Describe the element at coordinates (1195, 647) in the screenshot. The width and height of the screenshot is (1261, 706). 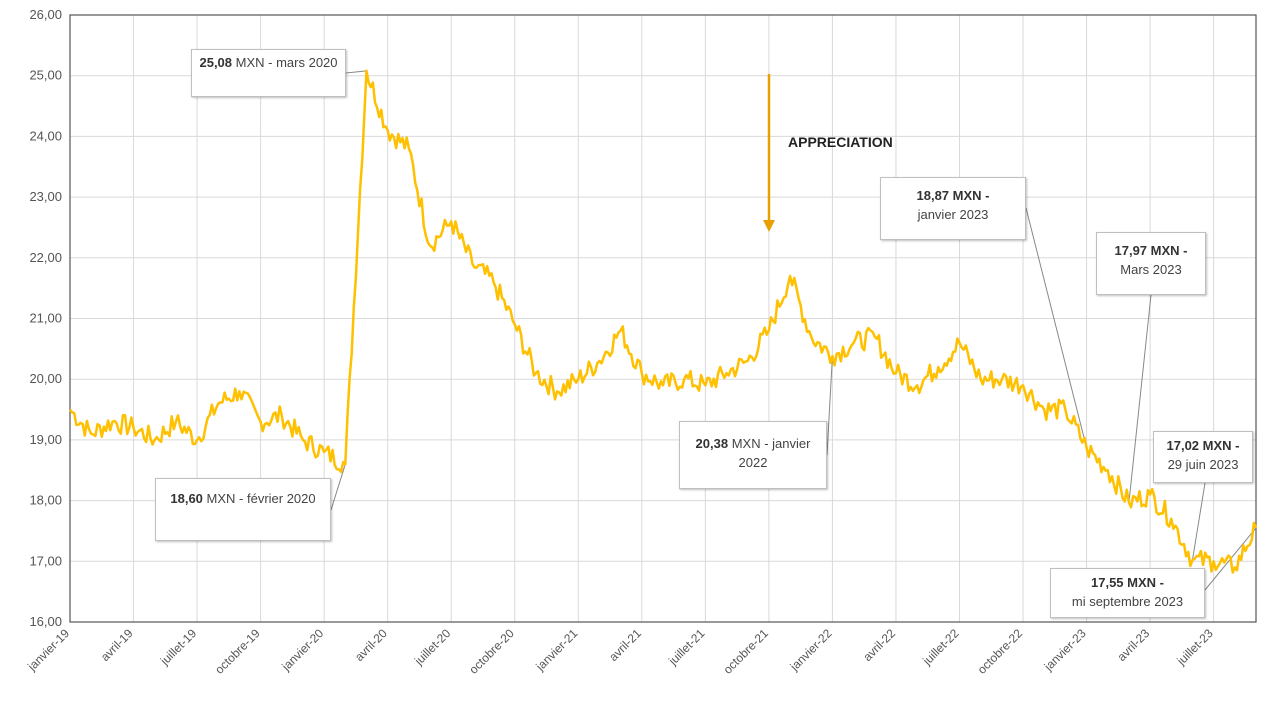
I see `x-tick-label: juillet-23` at that location.